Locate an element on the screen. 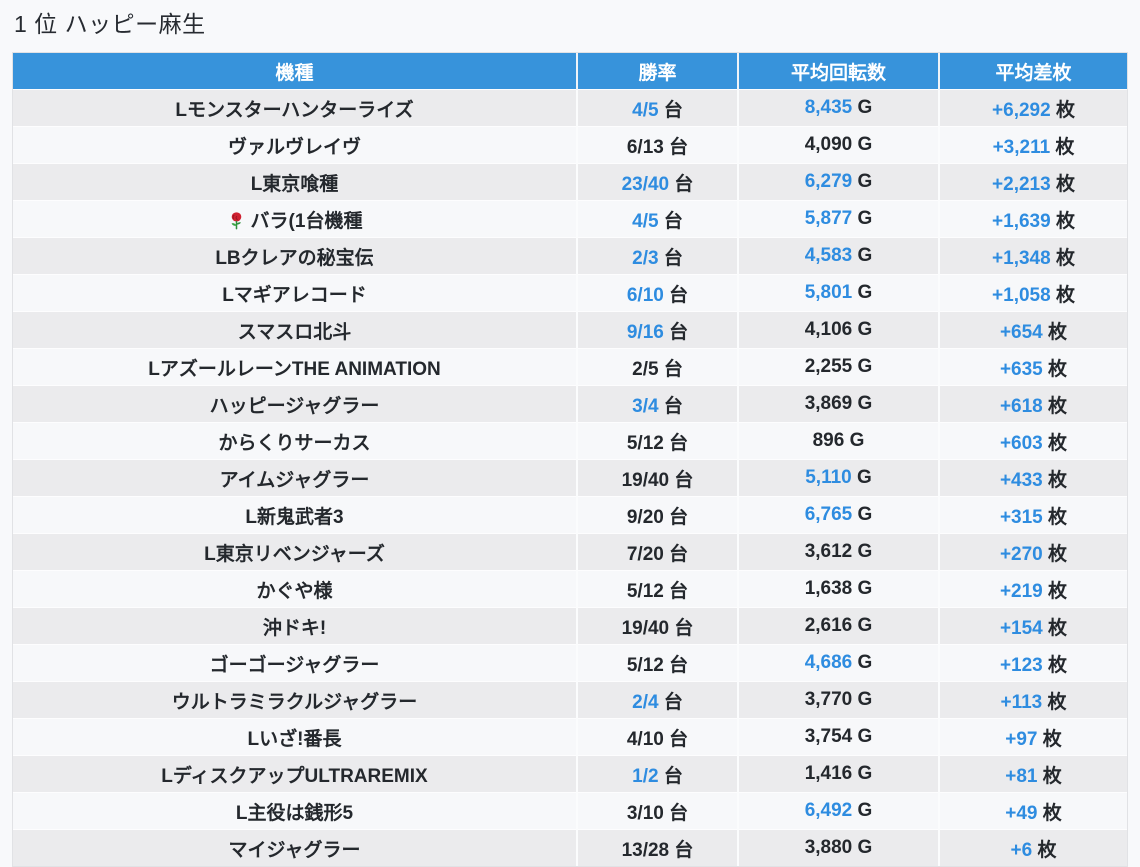 This screenshot has height=867, width=1140. avg-spins-cell: 6,492 G is located at coordinates (838, 811).